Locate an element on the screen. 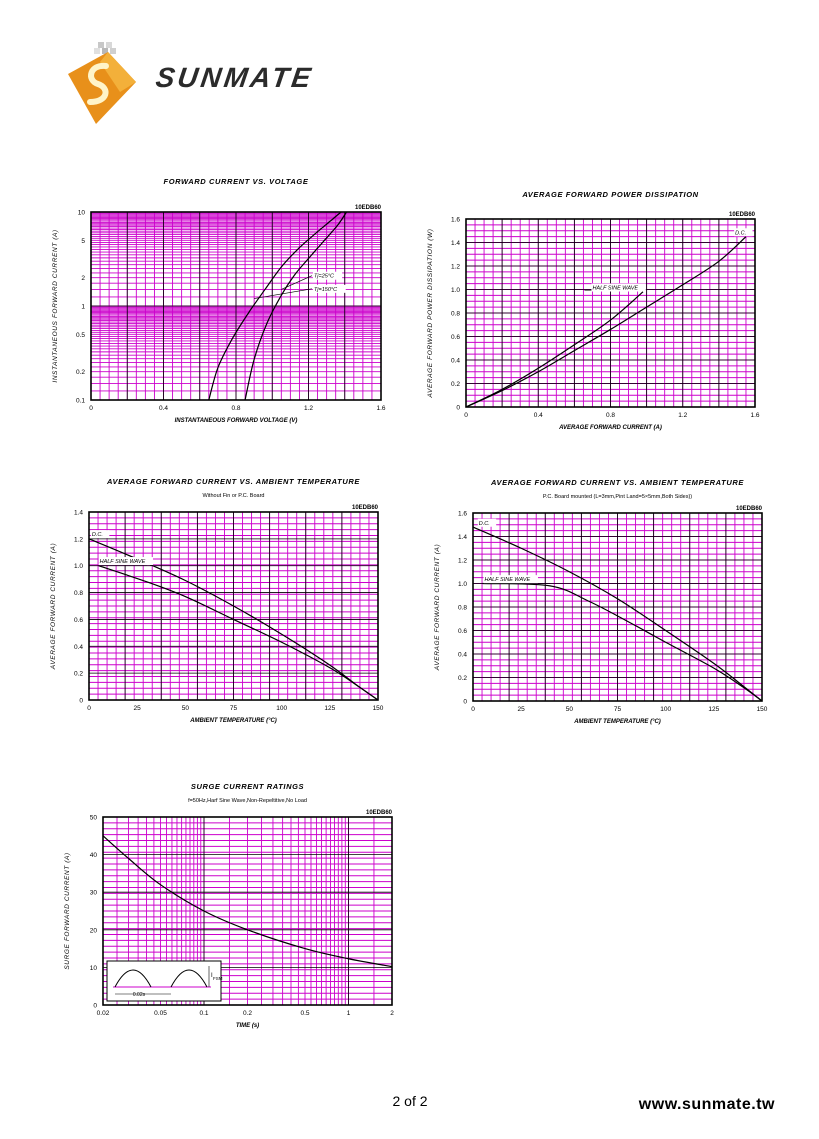 This screenshot has height=1139, width=819. annotation-label: Tj=25°C is located at coordinates (324, 277).